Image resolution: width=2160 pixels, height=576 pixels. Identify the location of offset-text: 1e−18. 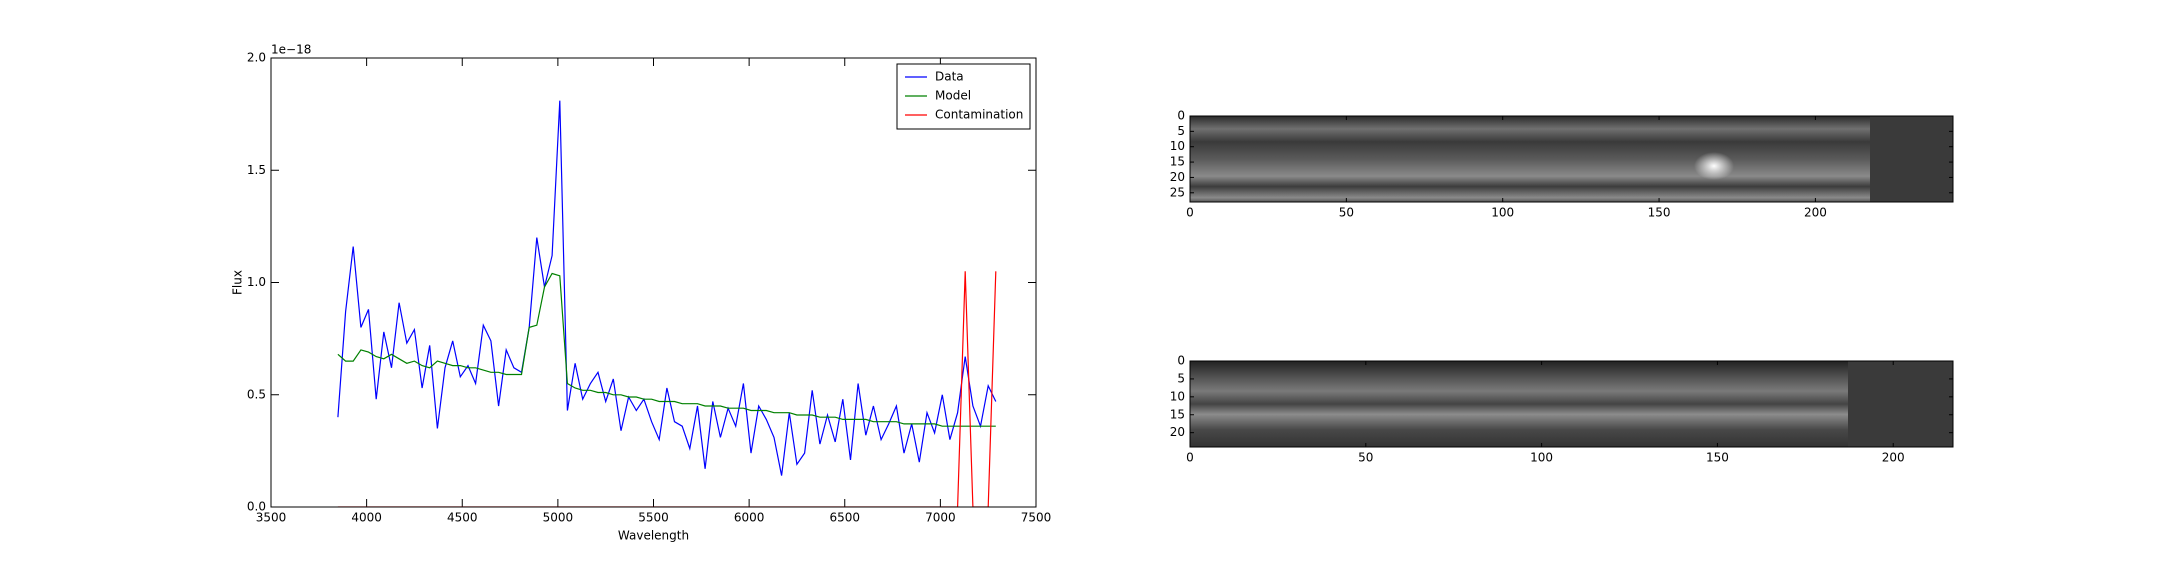
(291, 50).